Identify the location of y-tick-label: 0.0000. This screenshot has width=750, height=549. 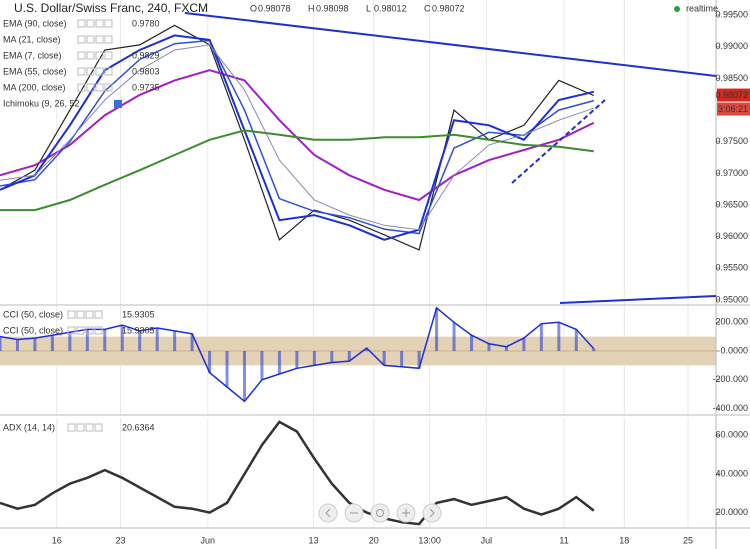
(734, 350).